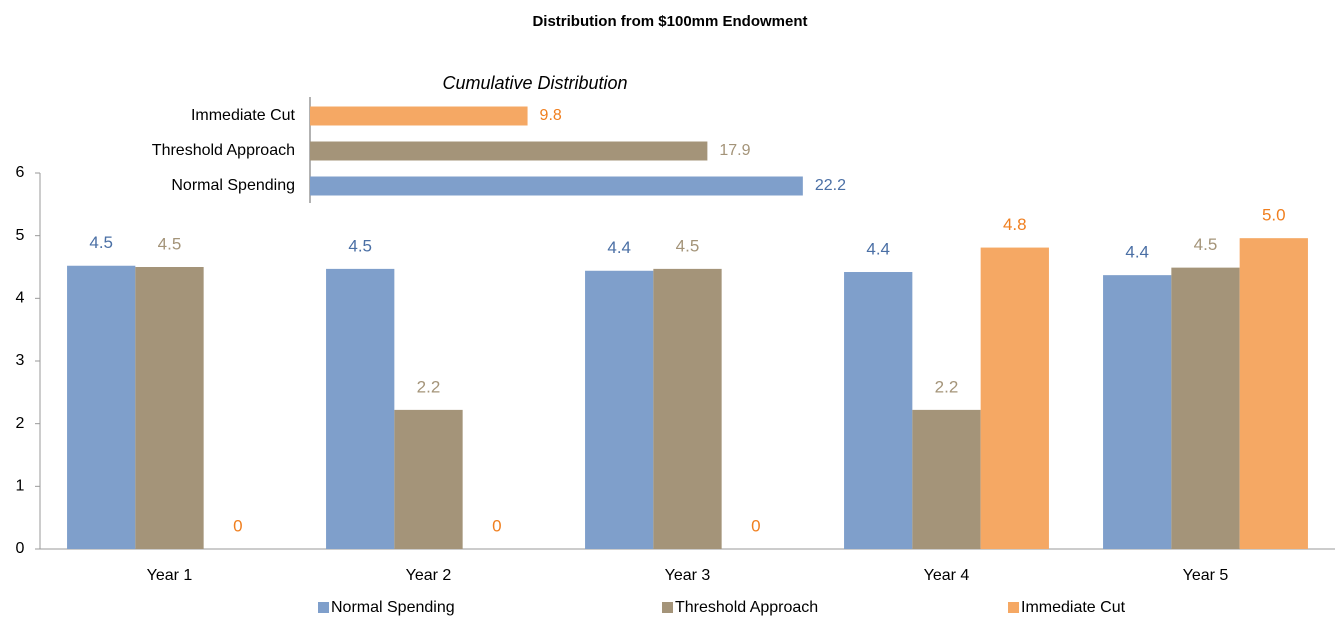  What do you see at coordinates (551, 115) in the screenshot?
I see `data-label: 9.8` at bounding box center [551, 115].